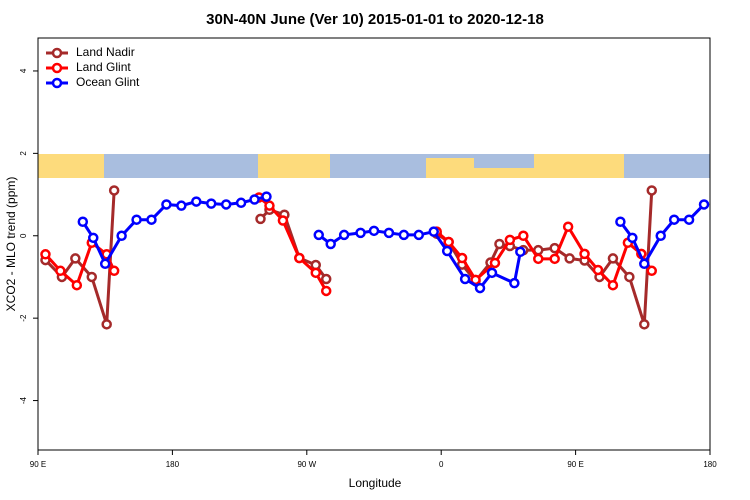 Image resolution: width=750 pixels, height=500 pixels. What do you see at coordinates (103, 67) in the screenshot?
I see `legend-label: Land Glint` at bounding box center [103, 67].